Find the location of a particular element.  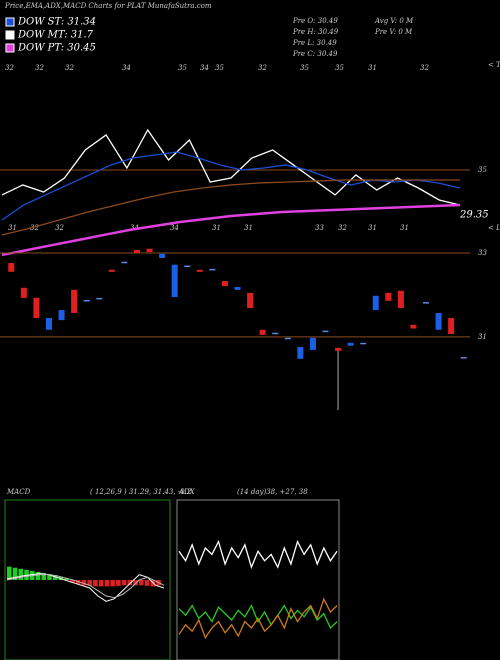

adx-panel is located at coordinates (258, 579).